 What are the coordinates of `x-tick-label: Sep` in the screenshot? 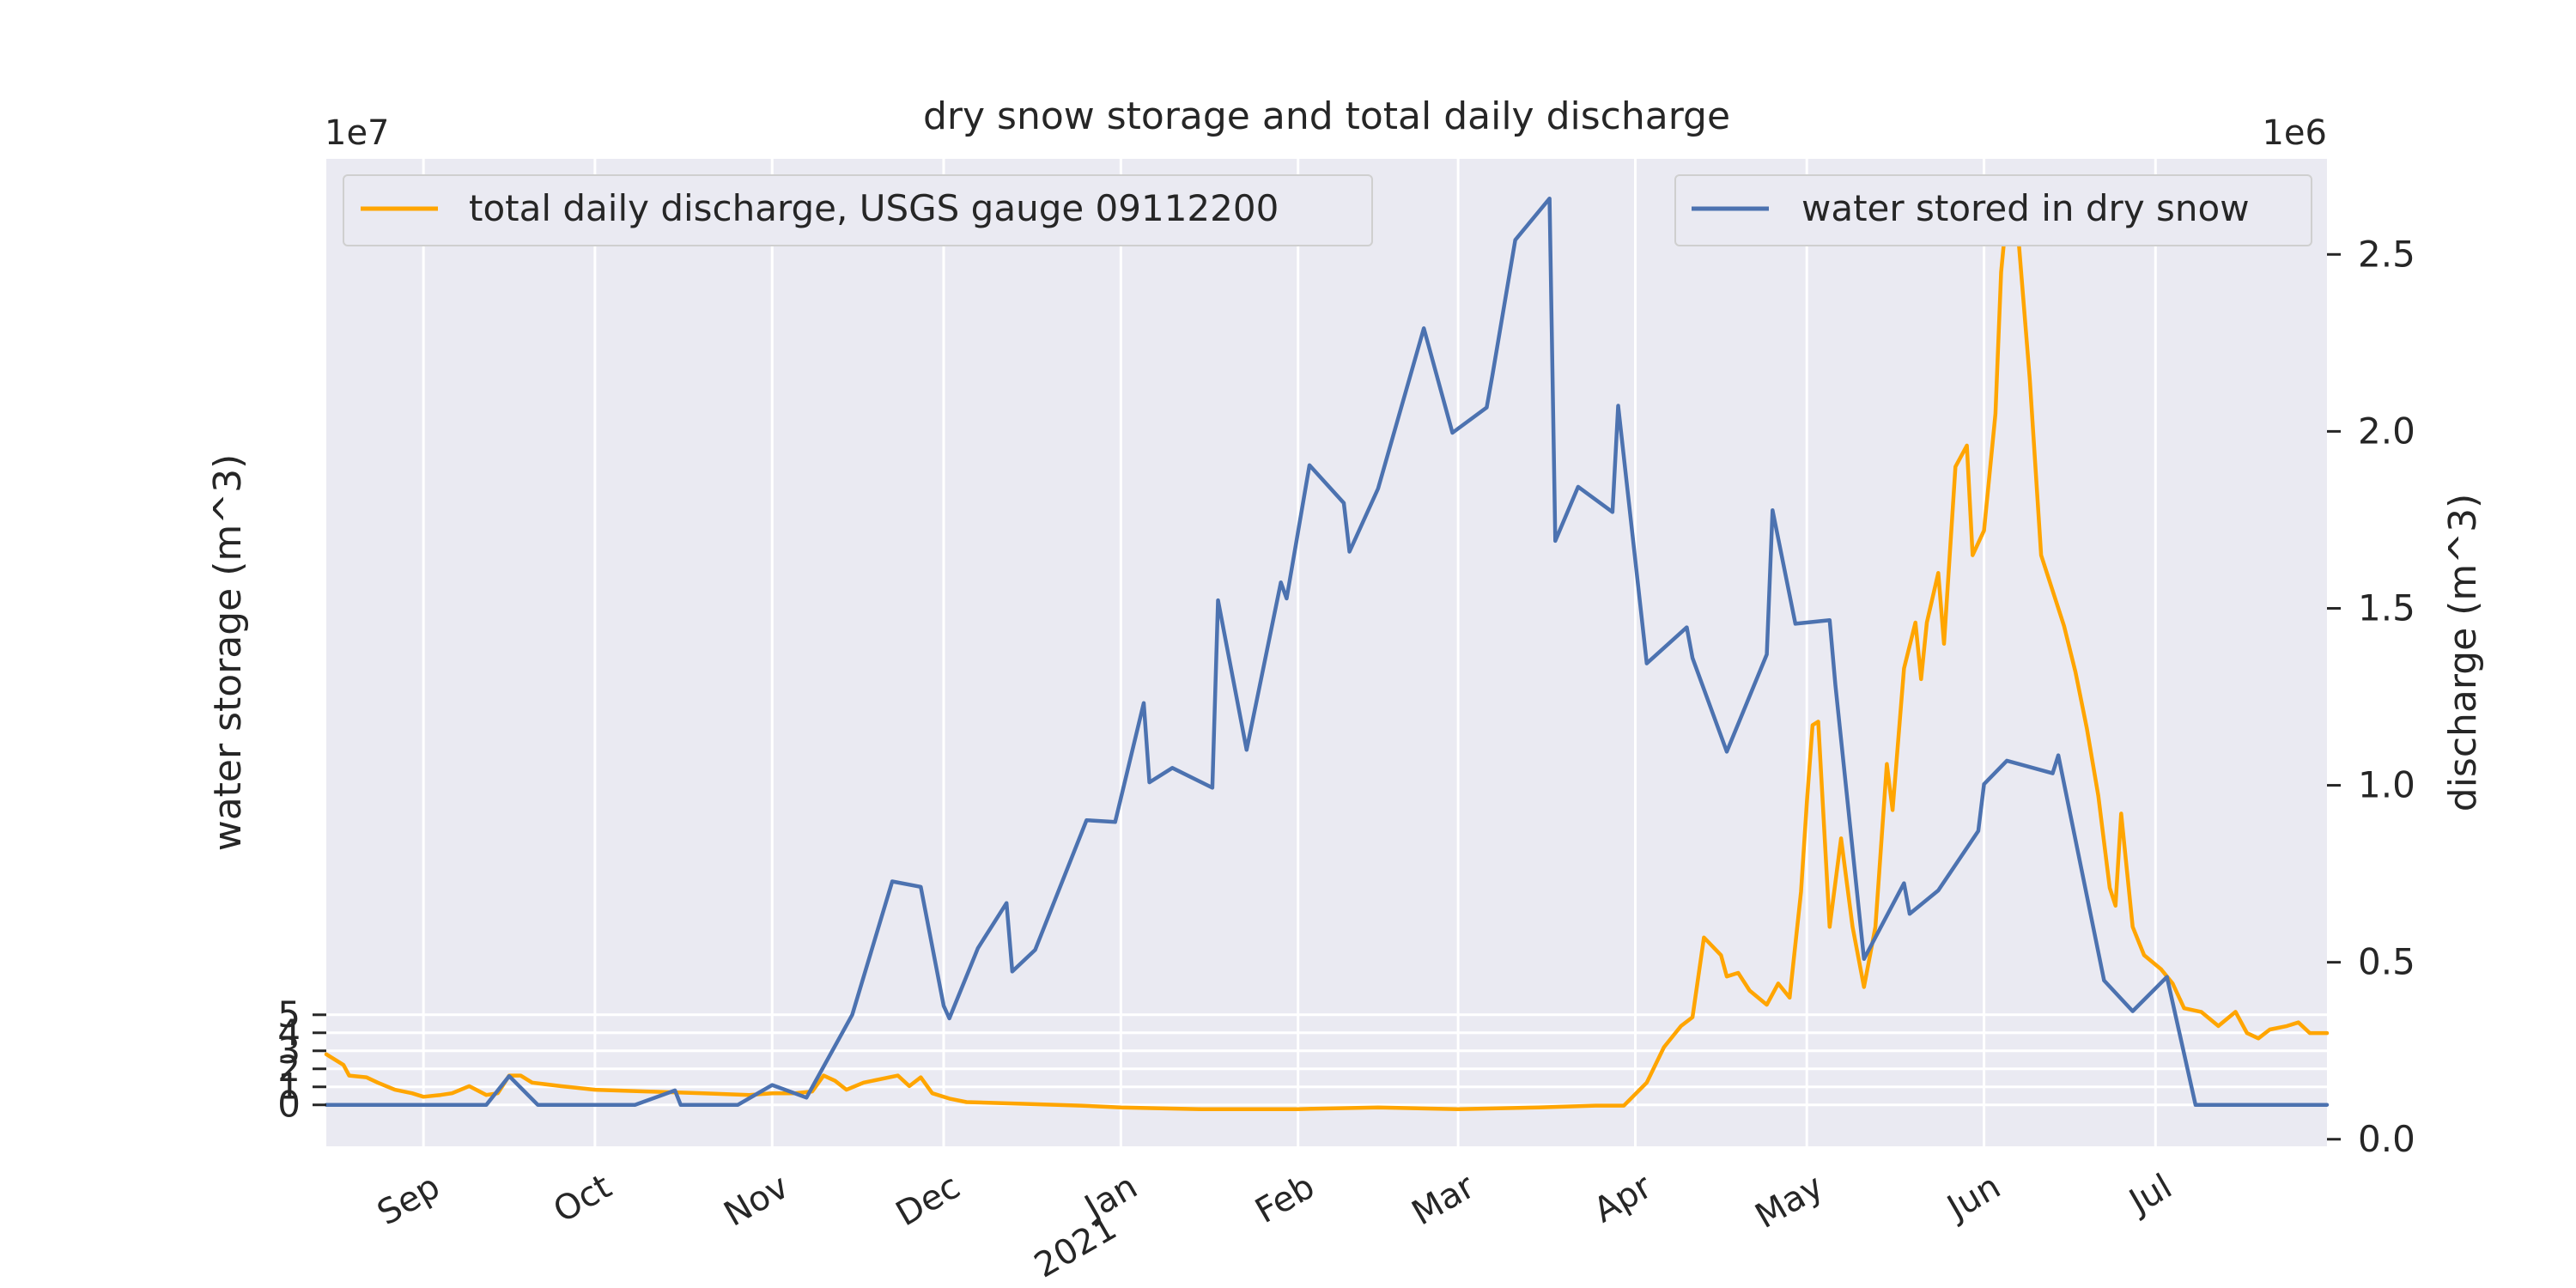 It's located at (409, 1200).